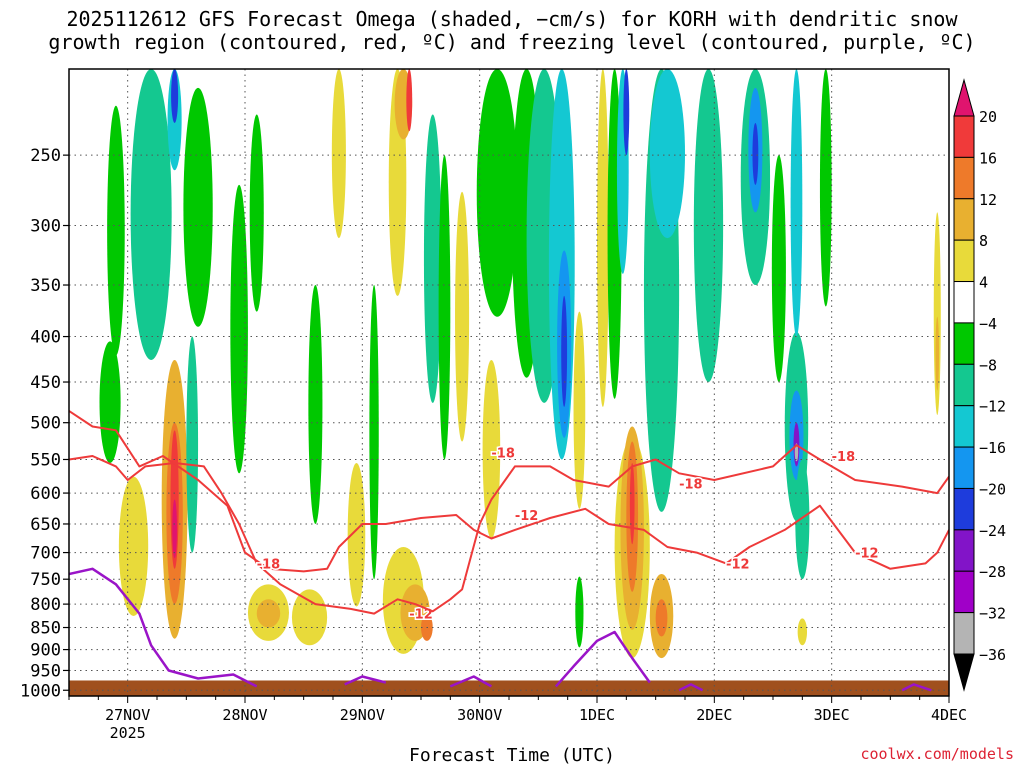 This screenshot has height=768, width=1024. What do you see at coordinates (127, 715) in the screenshot?
I see `x-tick-label: 27NOV` at bounding box center [127, 715].